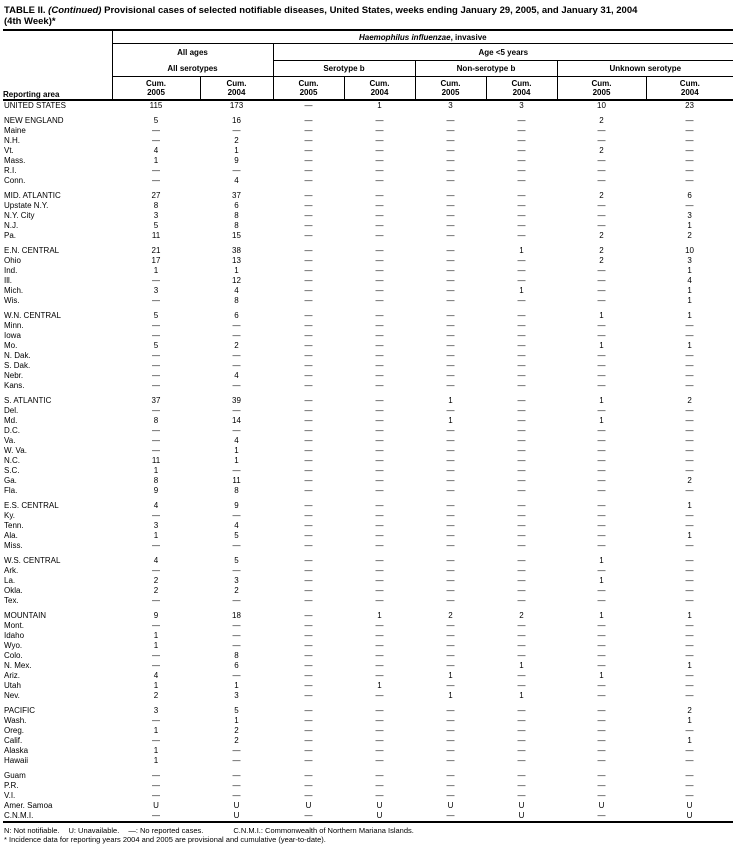  What do you see at coordinates (236, 710) in the screenshot?
I see `value-cell: 5` at bounding box center [236, 710].